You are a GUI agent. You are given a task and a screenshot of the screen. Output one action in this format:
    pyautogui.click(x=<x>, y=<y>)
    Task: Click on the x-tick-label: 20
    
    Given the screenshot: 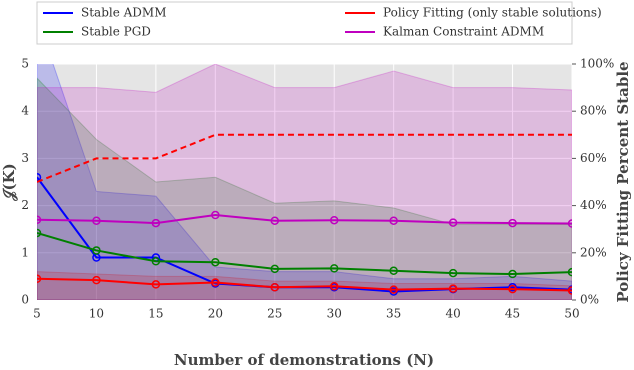 What is the action you would take?
    pyautogui.click(x=215, y=314)
    